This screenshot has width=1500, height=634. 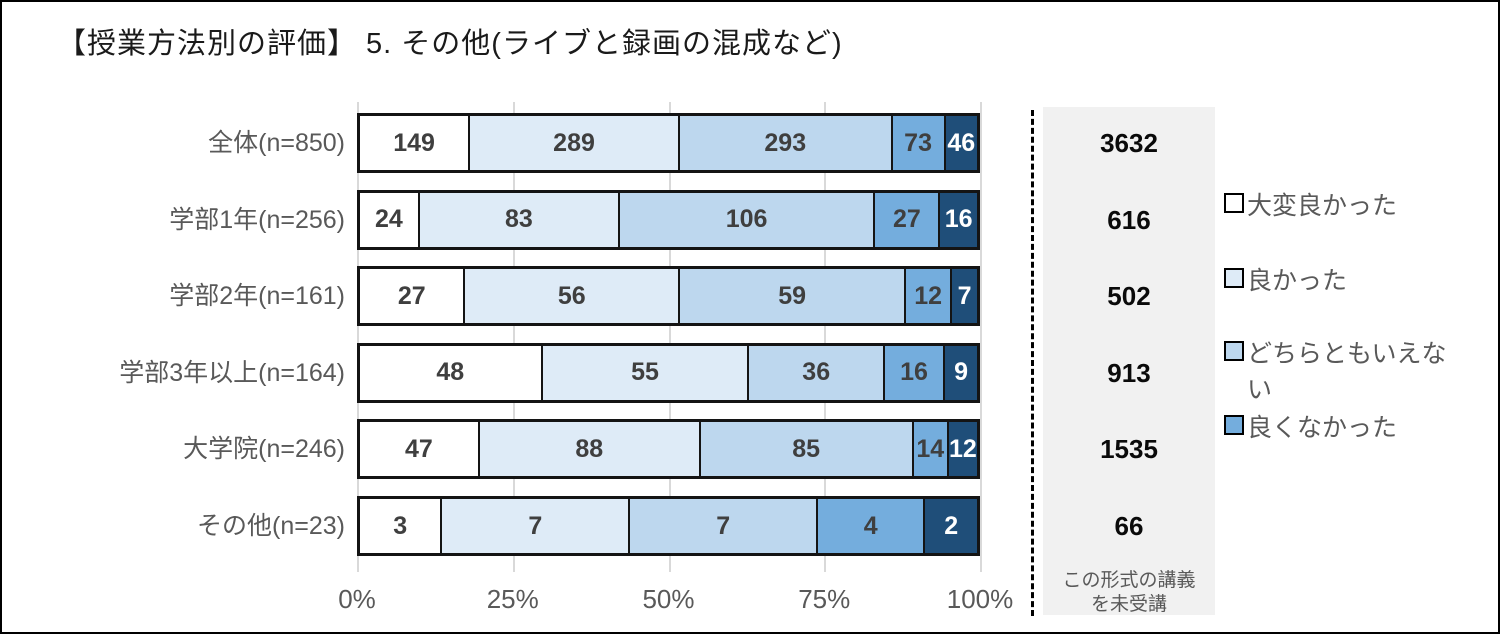 What do you see at coordinates (450, 44) in the screenshot?
I see `chart-title: 【授業方法別の評価】 5. その他(ライブと録画の混成など)` at bounding box center [450, 44].